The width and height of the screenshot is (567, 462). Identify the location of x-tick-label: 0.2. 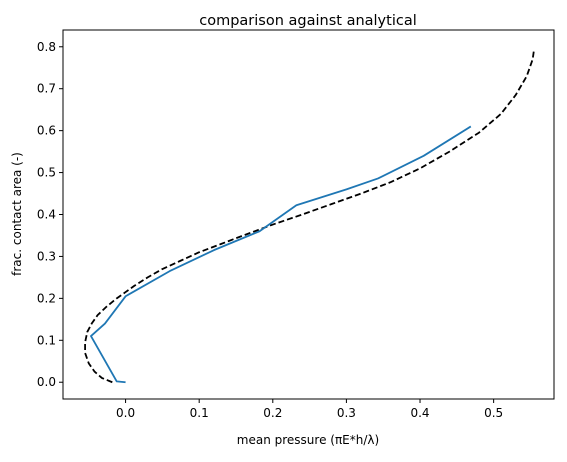
(272, 413).